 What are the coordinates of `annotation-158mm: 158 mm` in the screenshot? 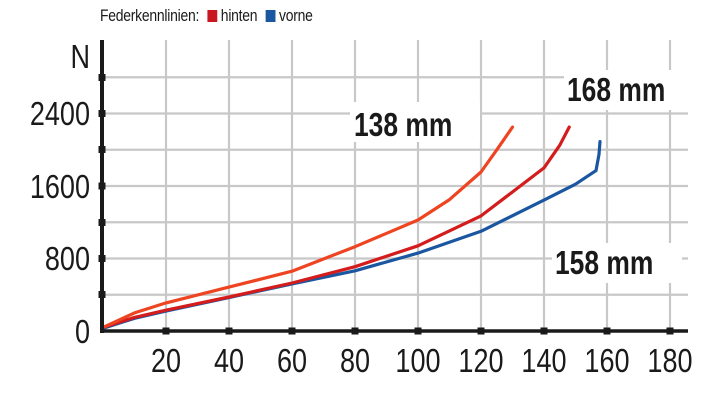 It's located at (617, 263).